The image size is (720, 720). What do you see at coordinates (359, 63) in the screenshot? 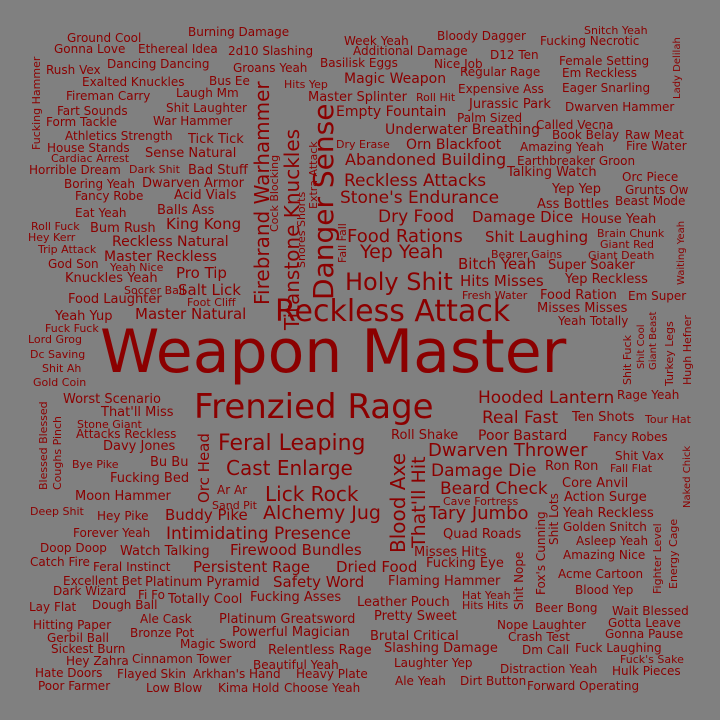
I see `word-basilisk-eggs: Basilisk Eggs` at bounding box center [359, 63].